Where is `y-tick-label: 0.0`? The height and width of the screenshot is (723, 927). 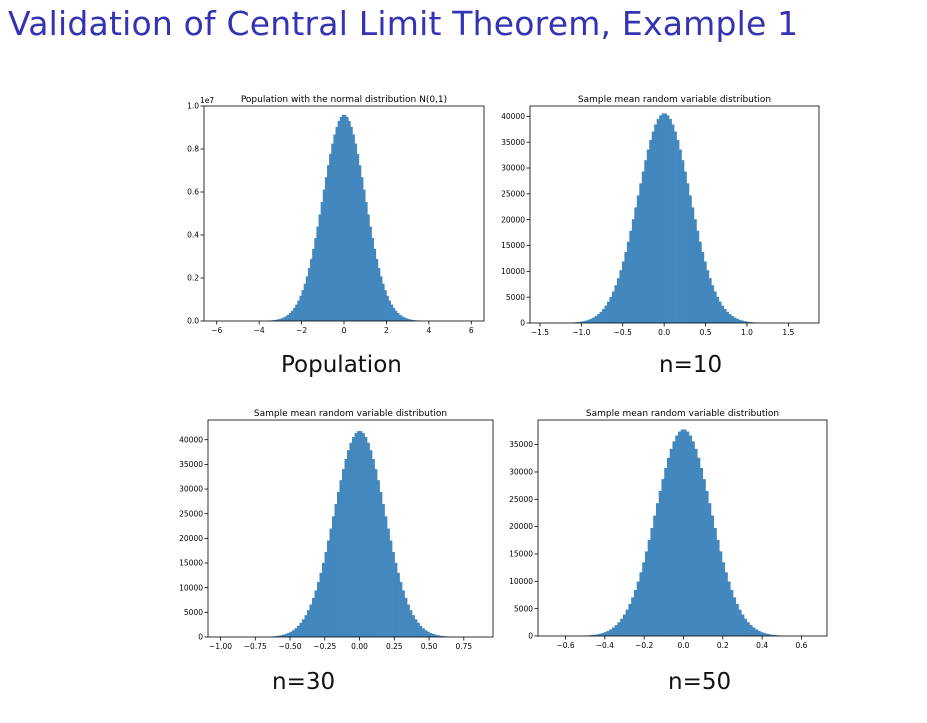
y-tick-label: 0.0 is located at coordinates (193, 321).